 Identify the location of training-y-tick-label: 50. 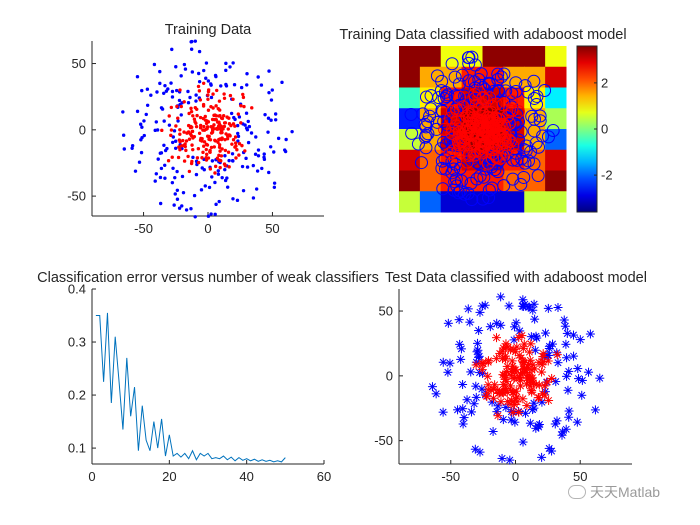
(79, 63).